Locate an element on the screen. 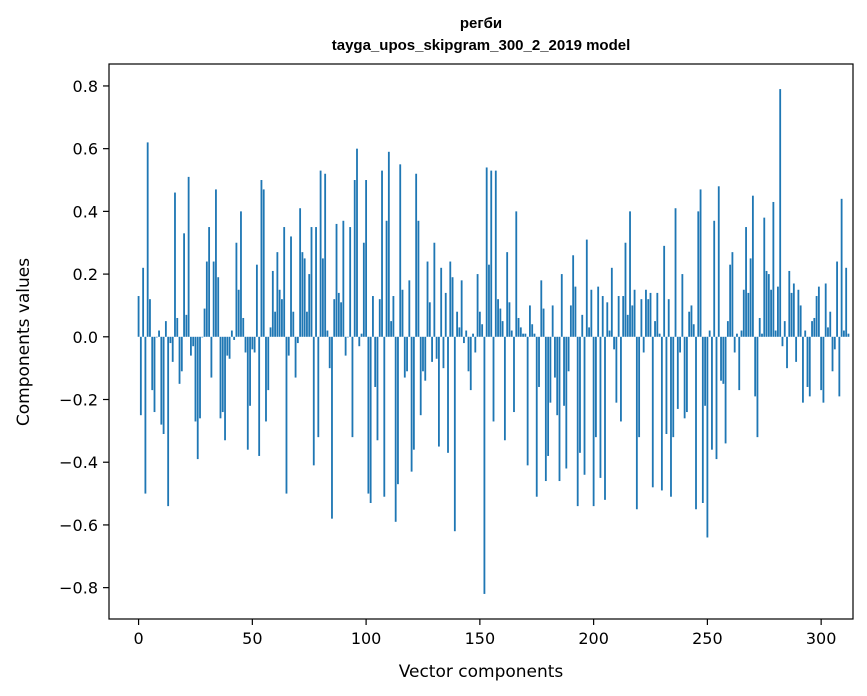  x-tick-label: 300 is located at coordinates (821, 638).